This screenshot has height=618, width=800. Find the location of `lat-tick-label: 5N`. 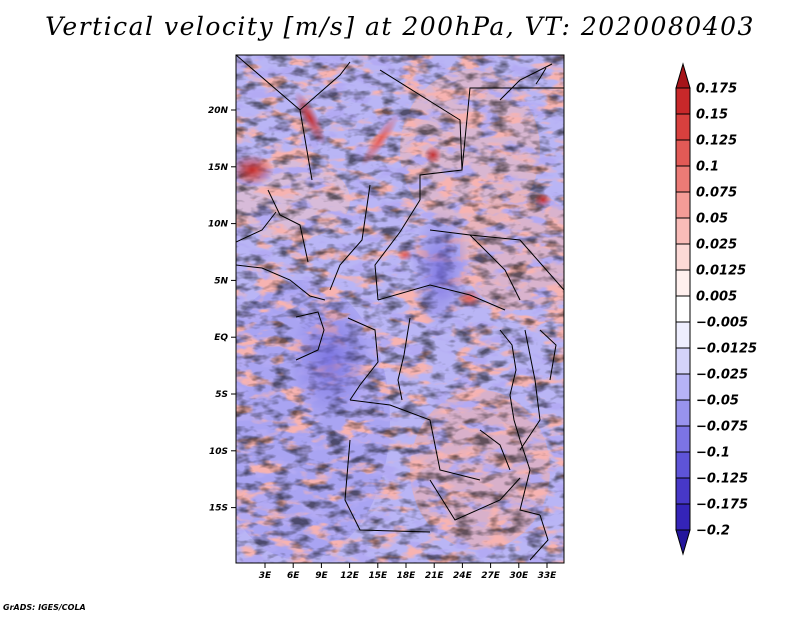

lat-tick-label: 5N is located at coordinates (221, 281).